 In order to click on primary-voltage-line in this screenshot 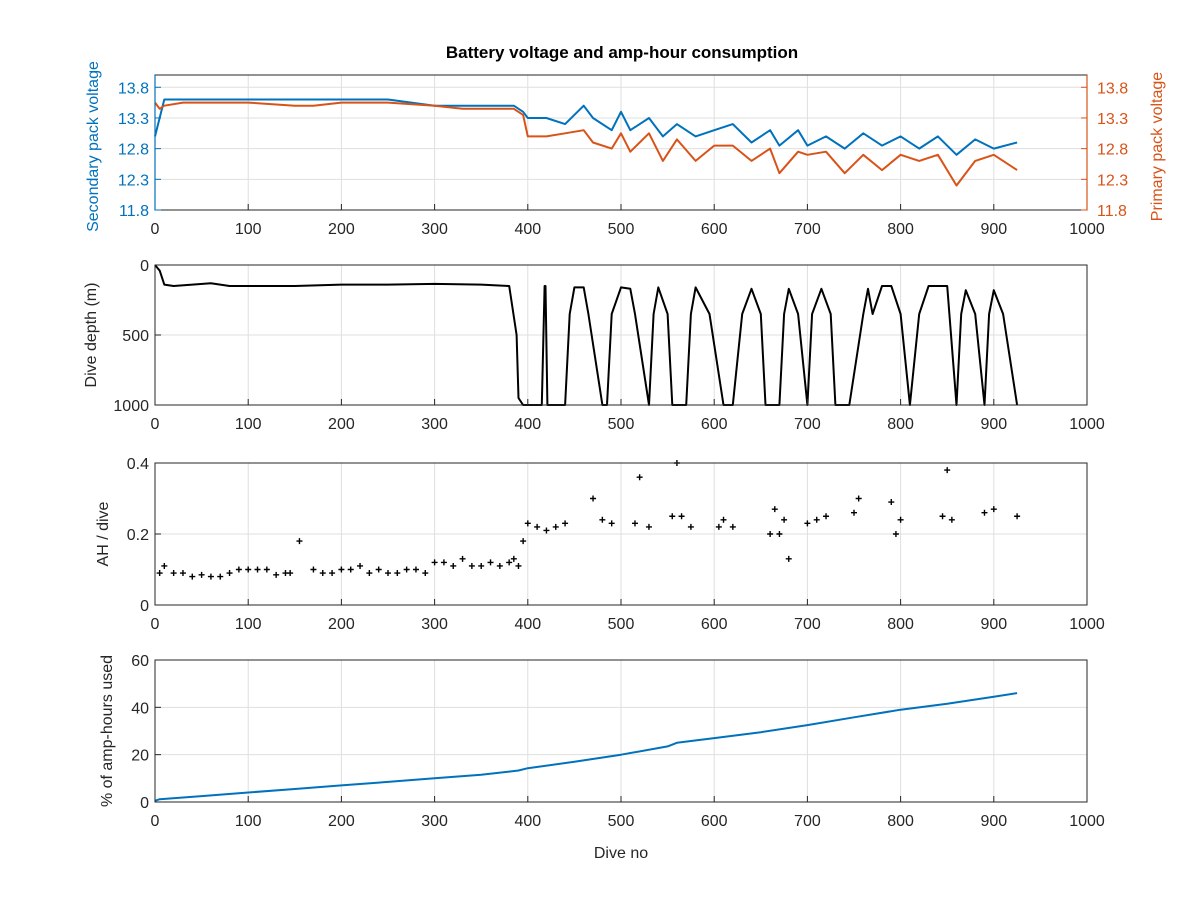, I will do `click(586, 144)`.